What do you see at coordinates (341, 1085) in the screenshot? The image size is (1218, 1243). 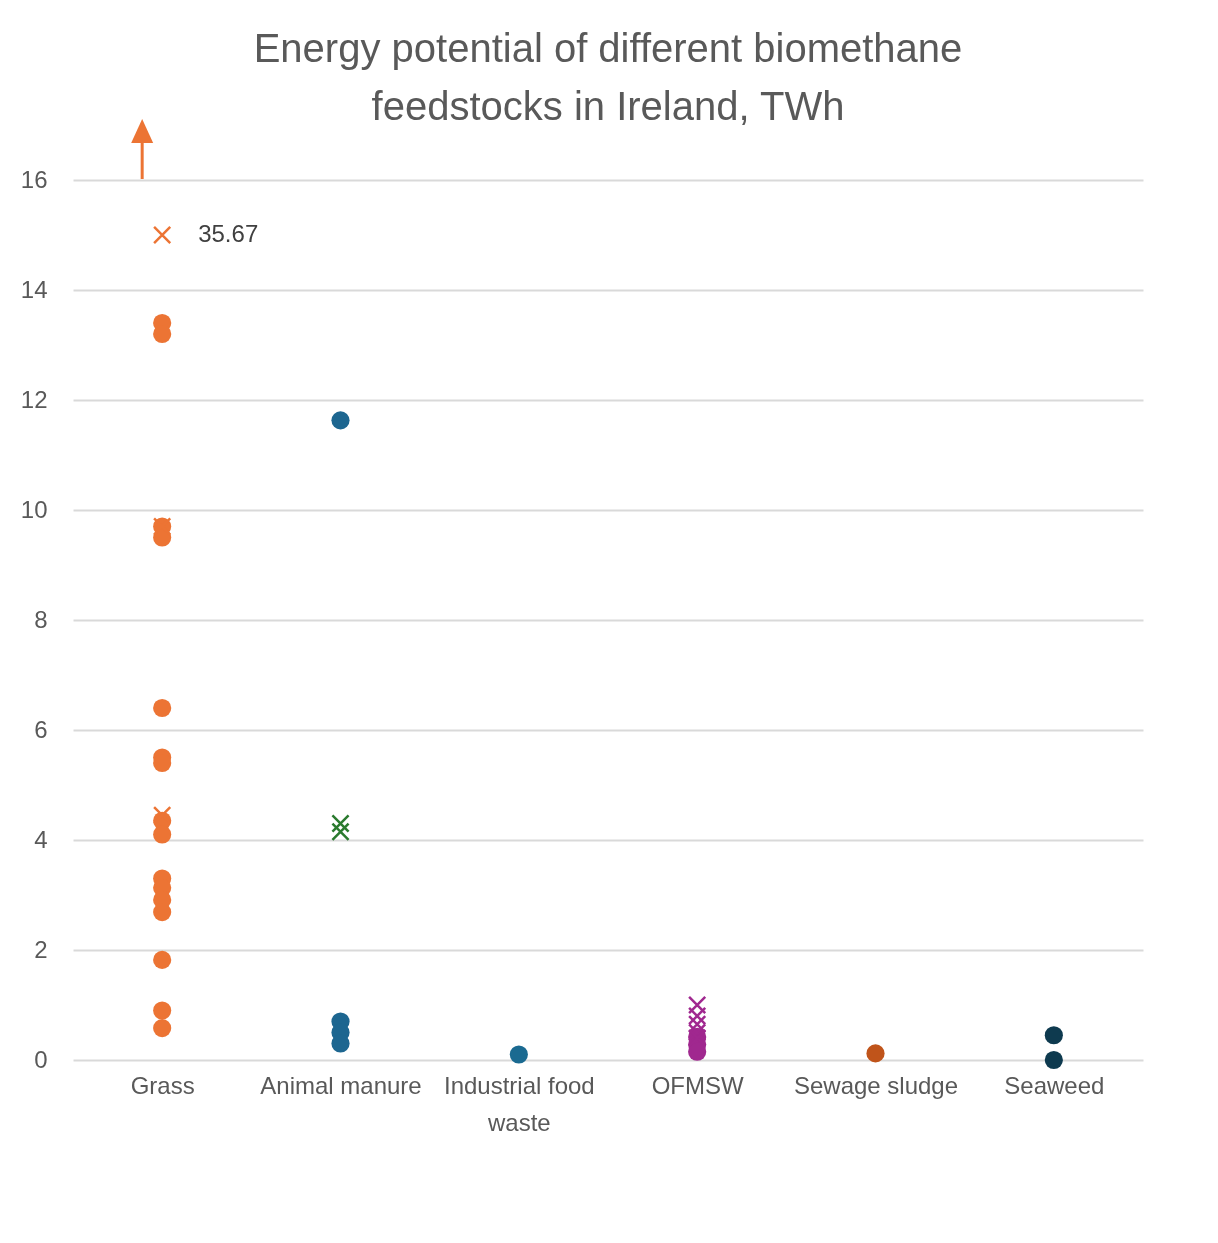 I see `x-tick-label: Animal manure` at bounding box center [341, 1085].